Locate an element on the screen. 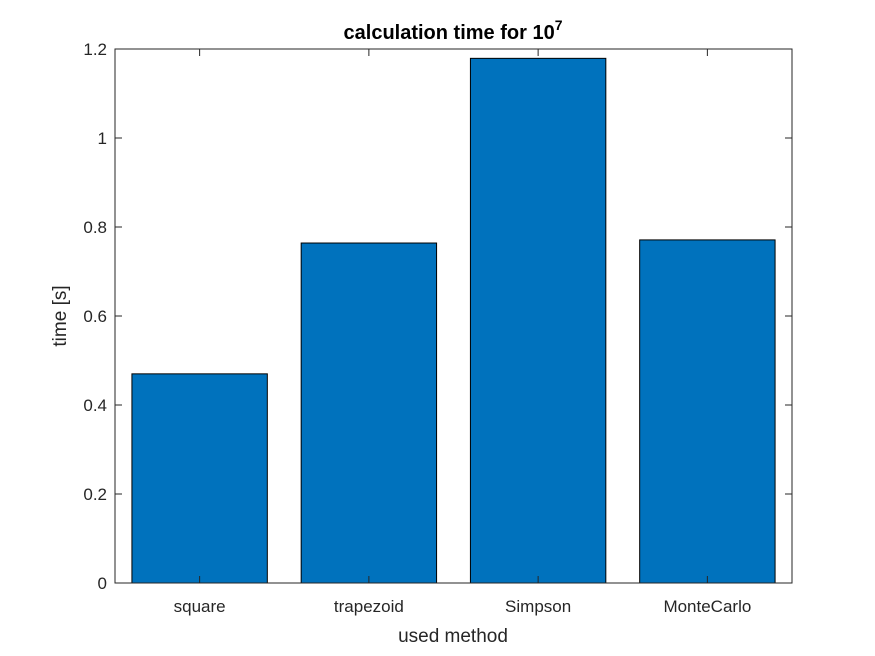 The image size is (875, 656). x-tick-label-trapezoid: trapezoid is located at coordinates (369, 606).